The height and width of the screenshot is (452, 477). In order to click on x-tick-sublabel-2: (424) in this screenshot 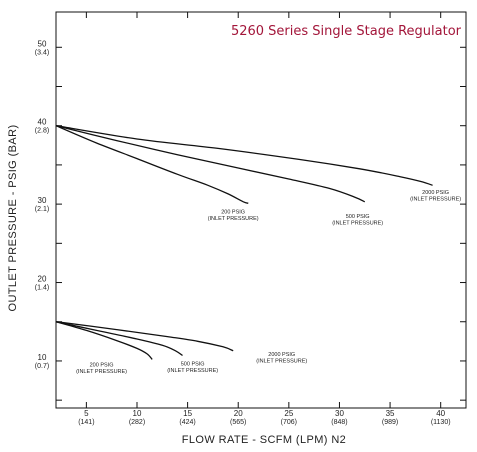, I will do `click(187, 422)`.